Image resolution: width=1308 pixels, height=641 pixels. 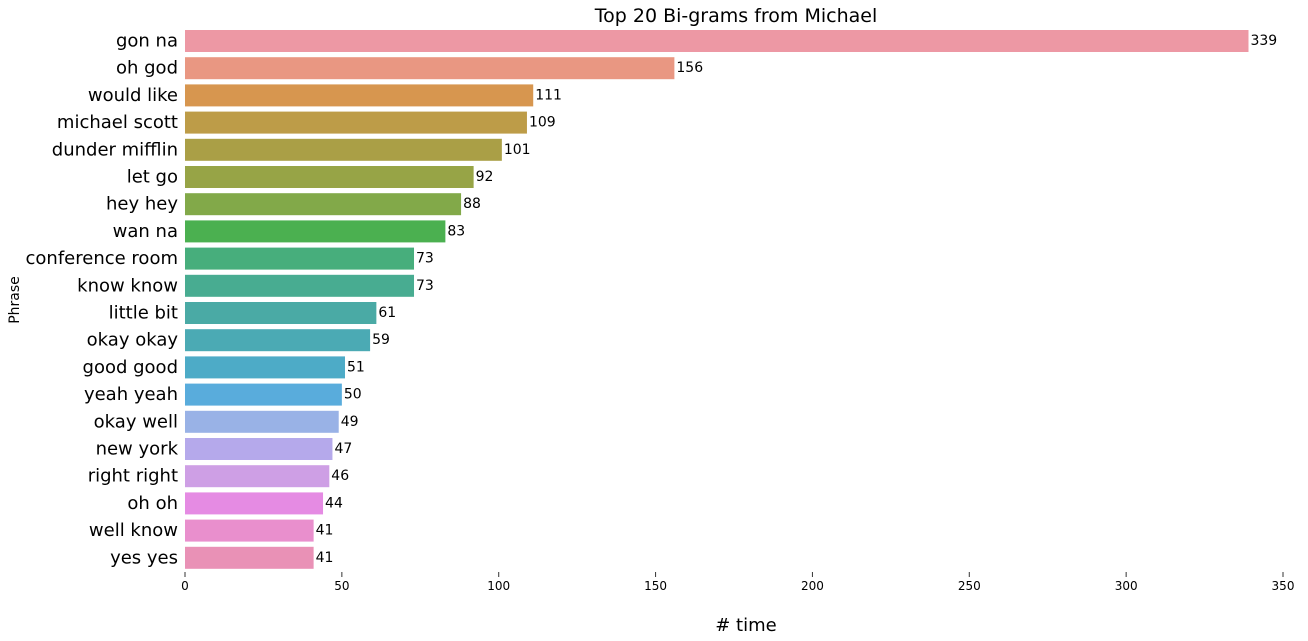 What do you see at coordinates (117, 122) in the screenshot?
I see `category-label: michael scott` at bounding box center [117, 122].